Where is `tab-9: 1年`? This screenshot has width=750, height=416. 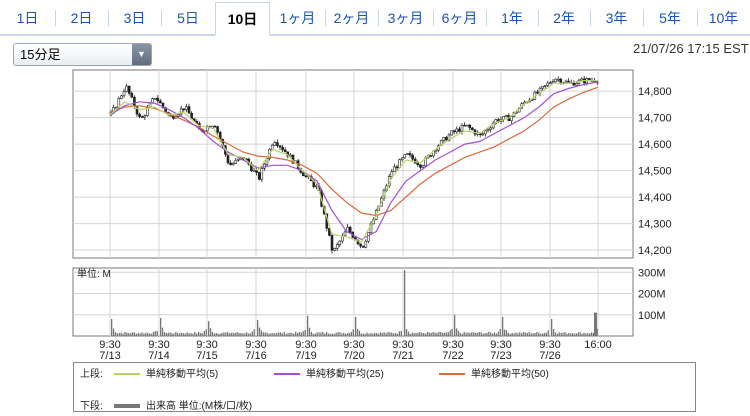
tab-9: 1年 is located at coordinates (512, 18).